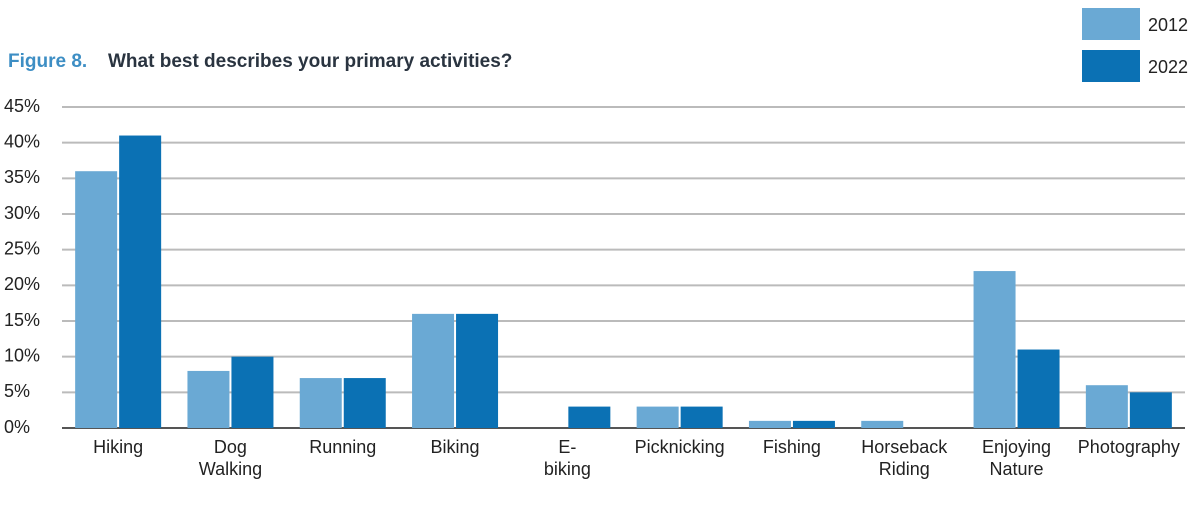  Describe the element at coordinates (343, 447) in the screenshot. I see `x-tick-label: Running` at that location.